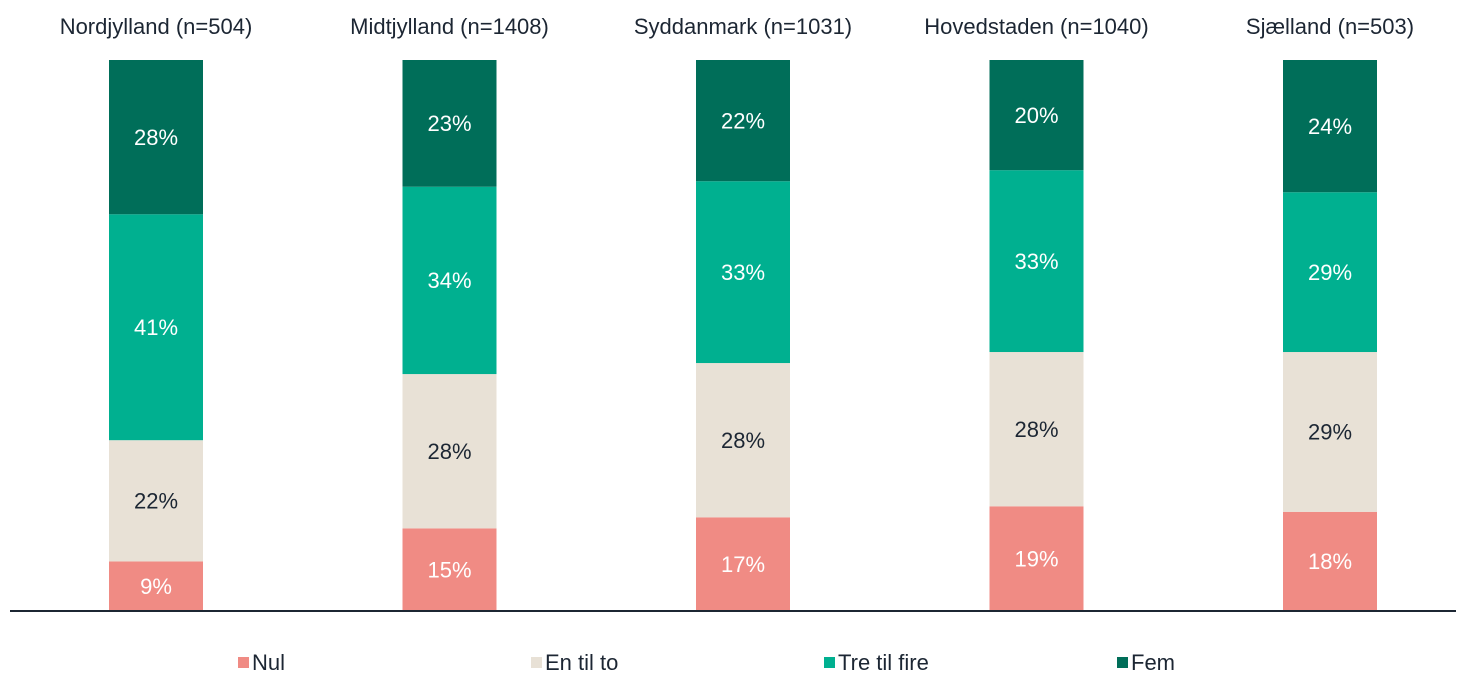 This screenshot has height=673, width=1466. I want to click on data-label: 34%, so click(449, 280).